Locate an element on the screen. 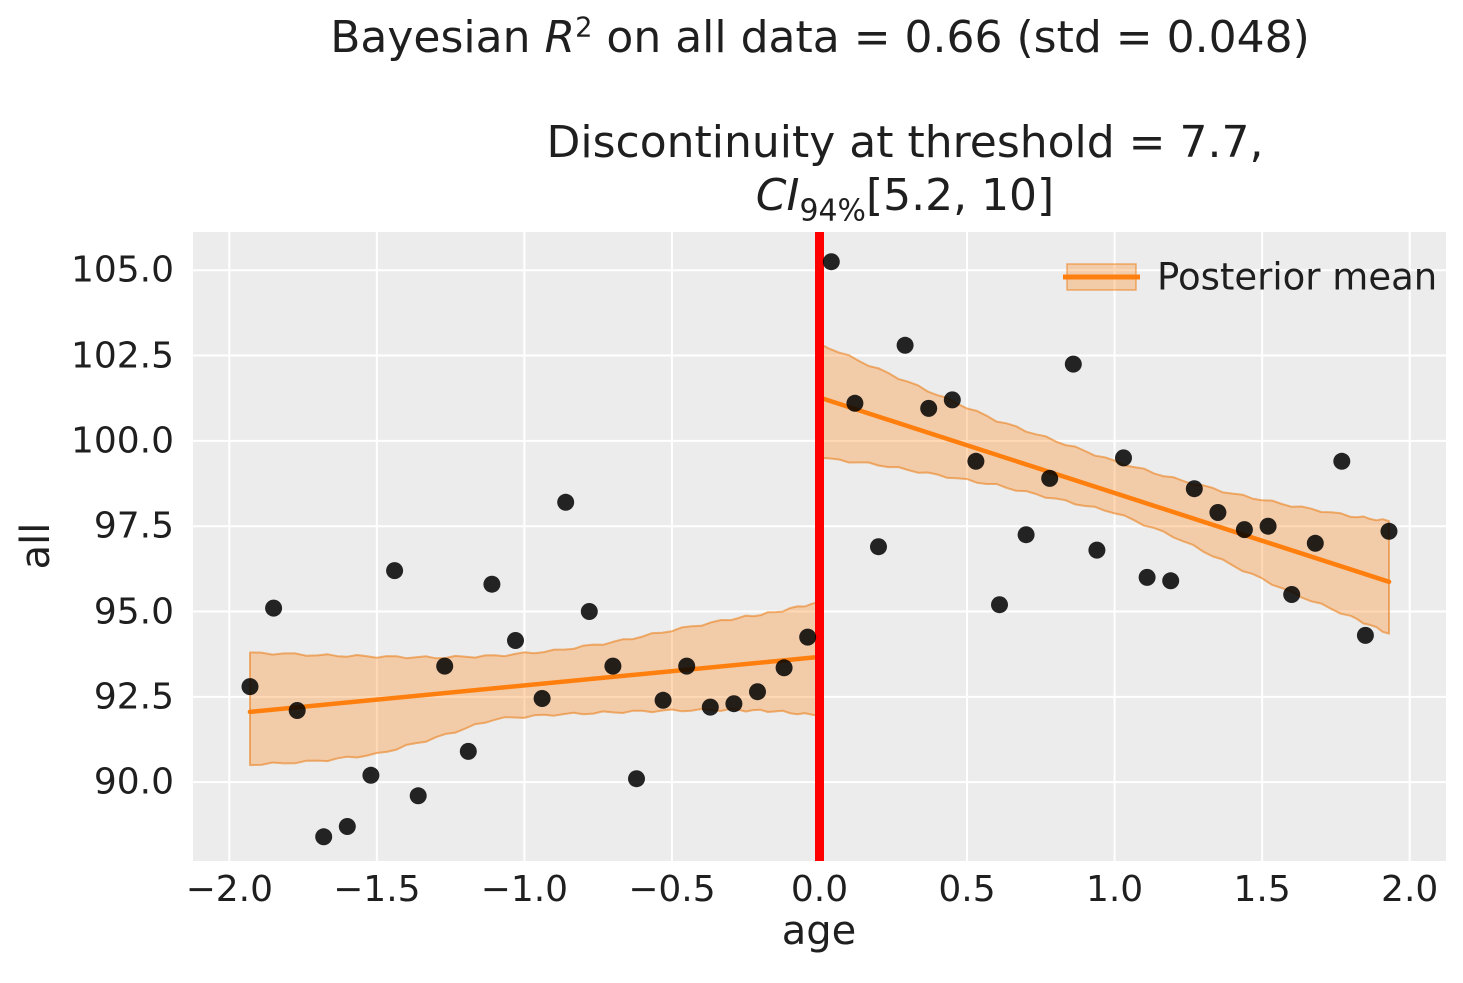  x-tick-label: 0.5 is located at coordinates (967, 889).